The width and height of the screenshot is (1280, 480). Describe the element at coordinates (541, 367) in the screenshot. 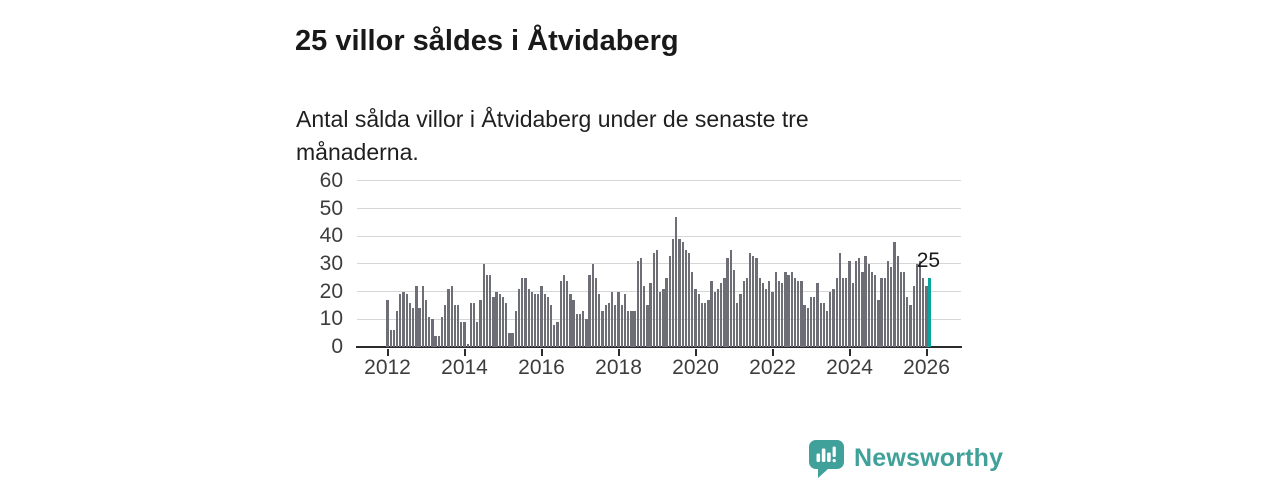

I see `x-axis-tick-label: 2016` at that location.